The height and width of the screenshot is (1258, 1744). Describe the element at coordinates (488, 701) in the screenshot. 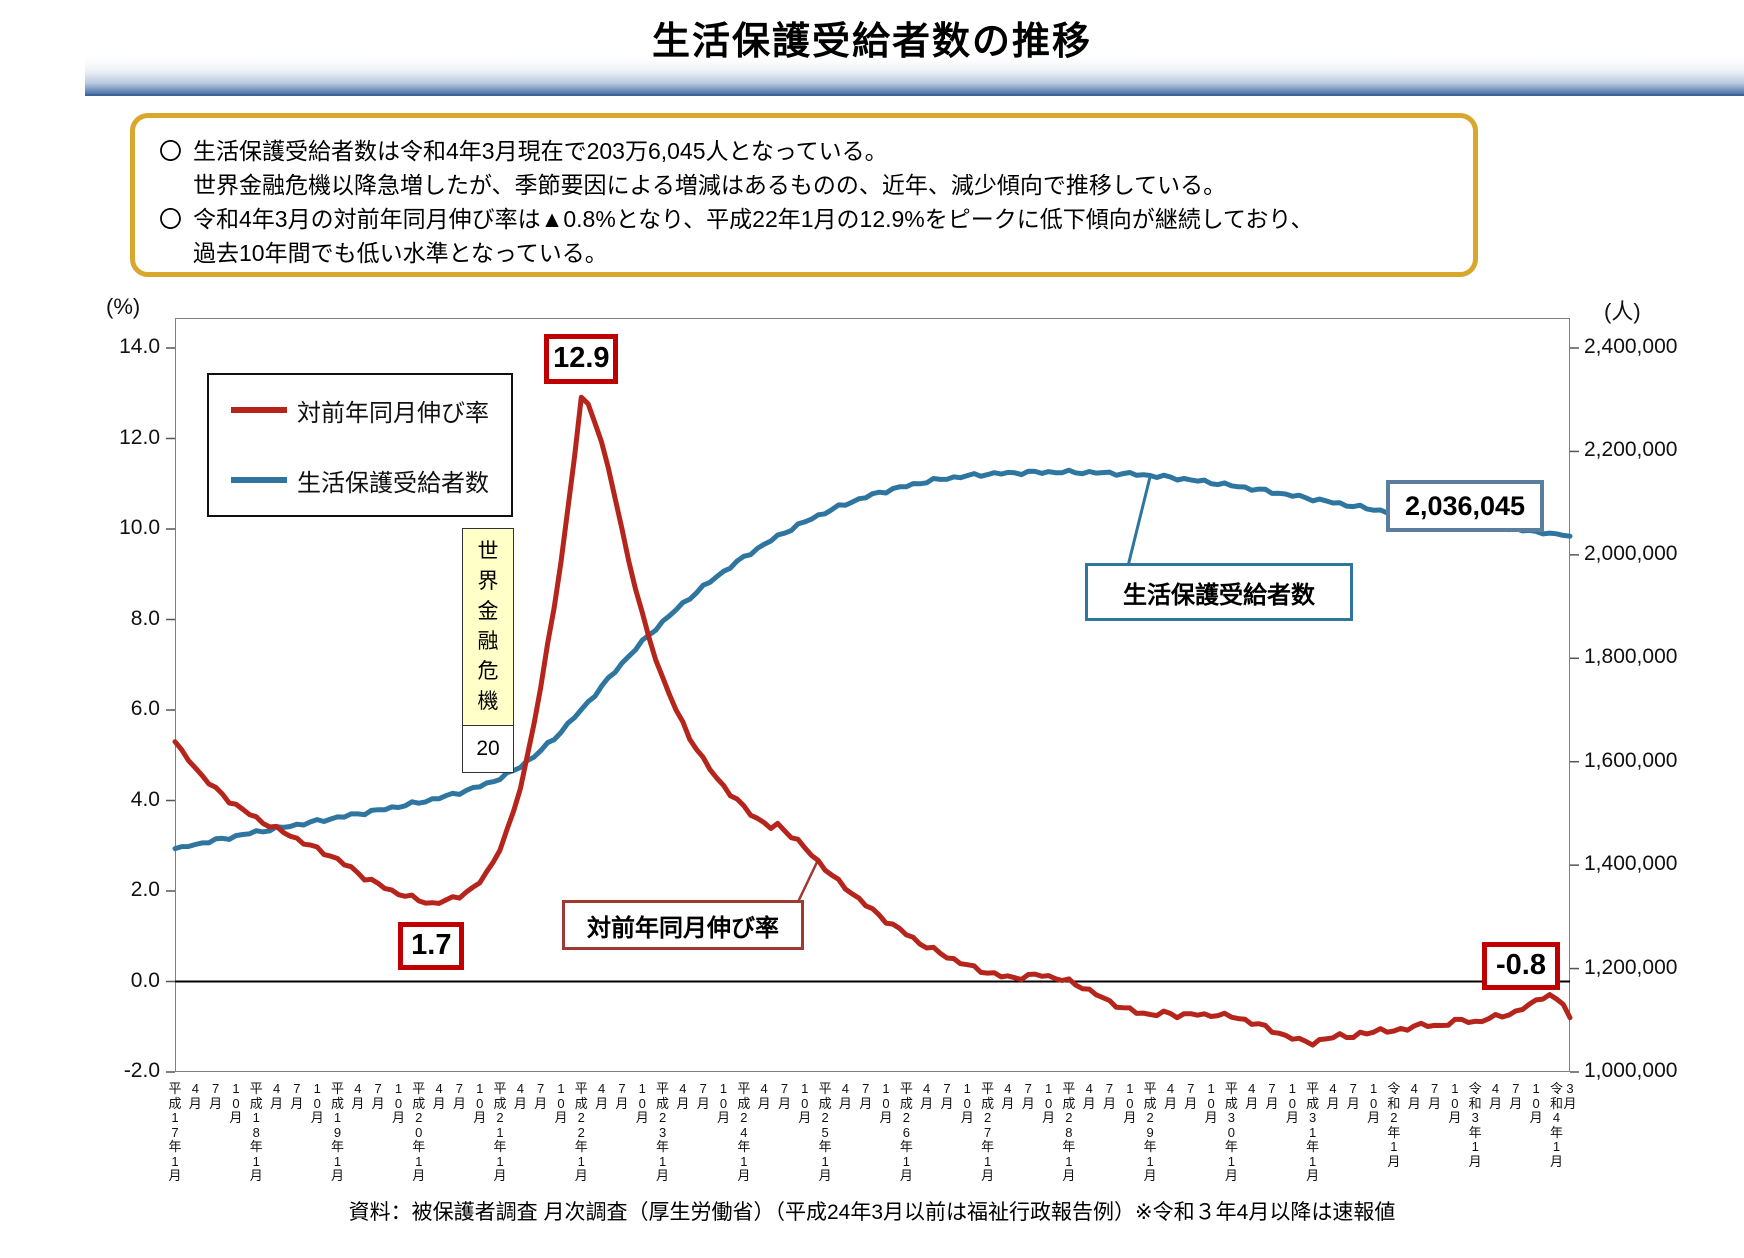

I see `crisis-label-char: 機` at that location.